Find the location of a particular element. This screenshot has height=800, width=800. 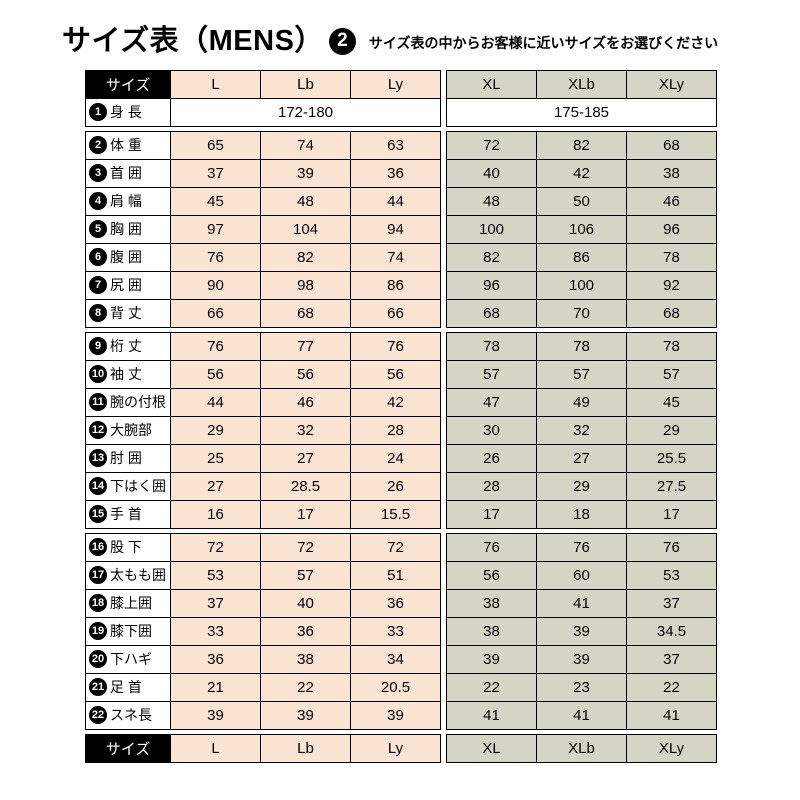

row-label-inner: 17 太もも囲 is located at coordinates (128, 575).